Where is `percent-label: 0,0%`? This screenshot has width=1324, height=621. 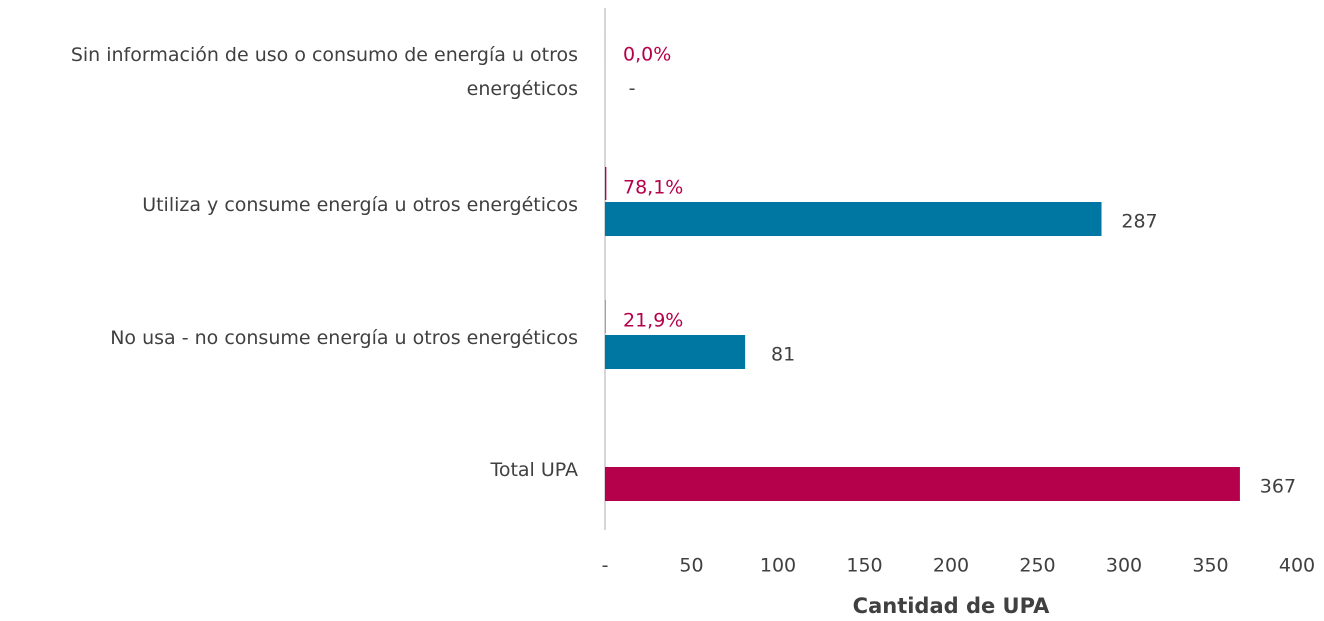 percent-label: 0,0% is located at coordinates (647, 55).